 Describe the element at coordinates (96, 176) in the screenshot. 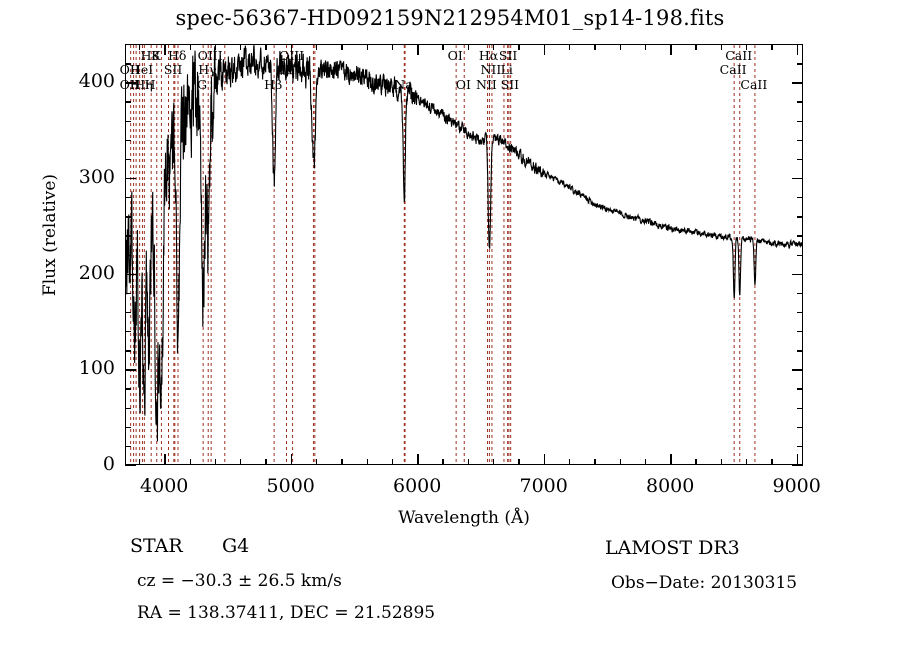

I see `y-tick-label: 300` at that location.